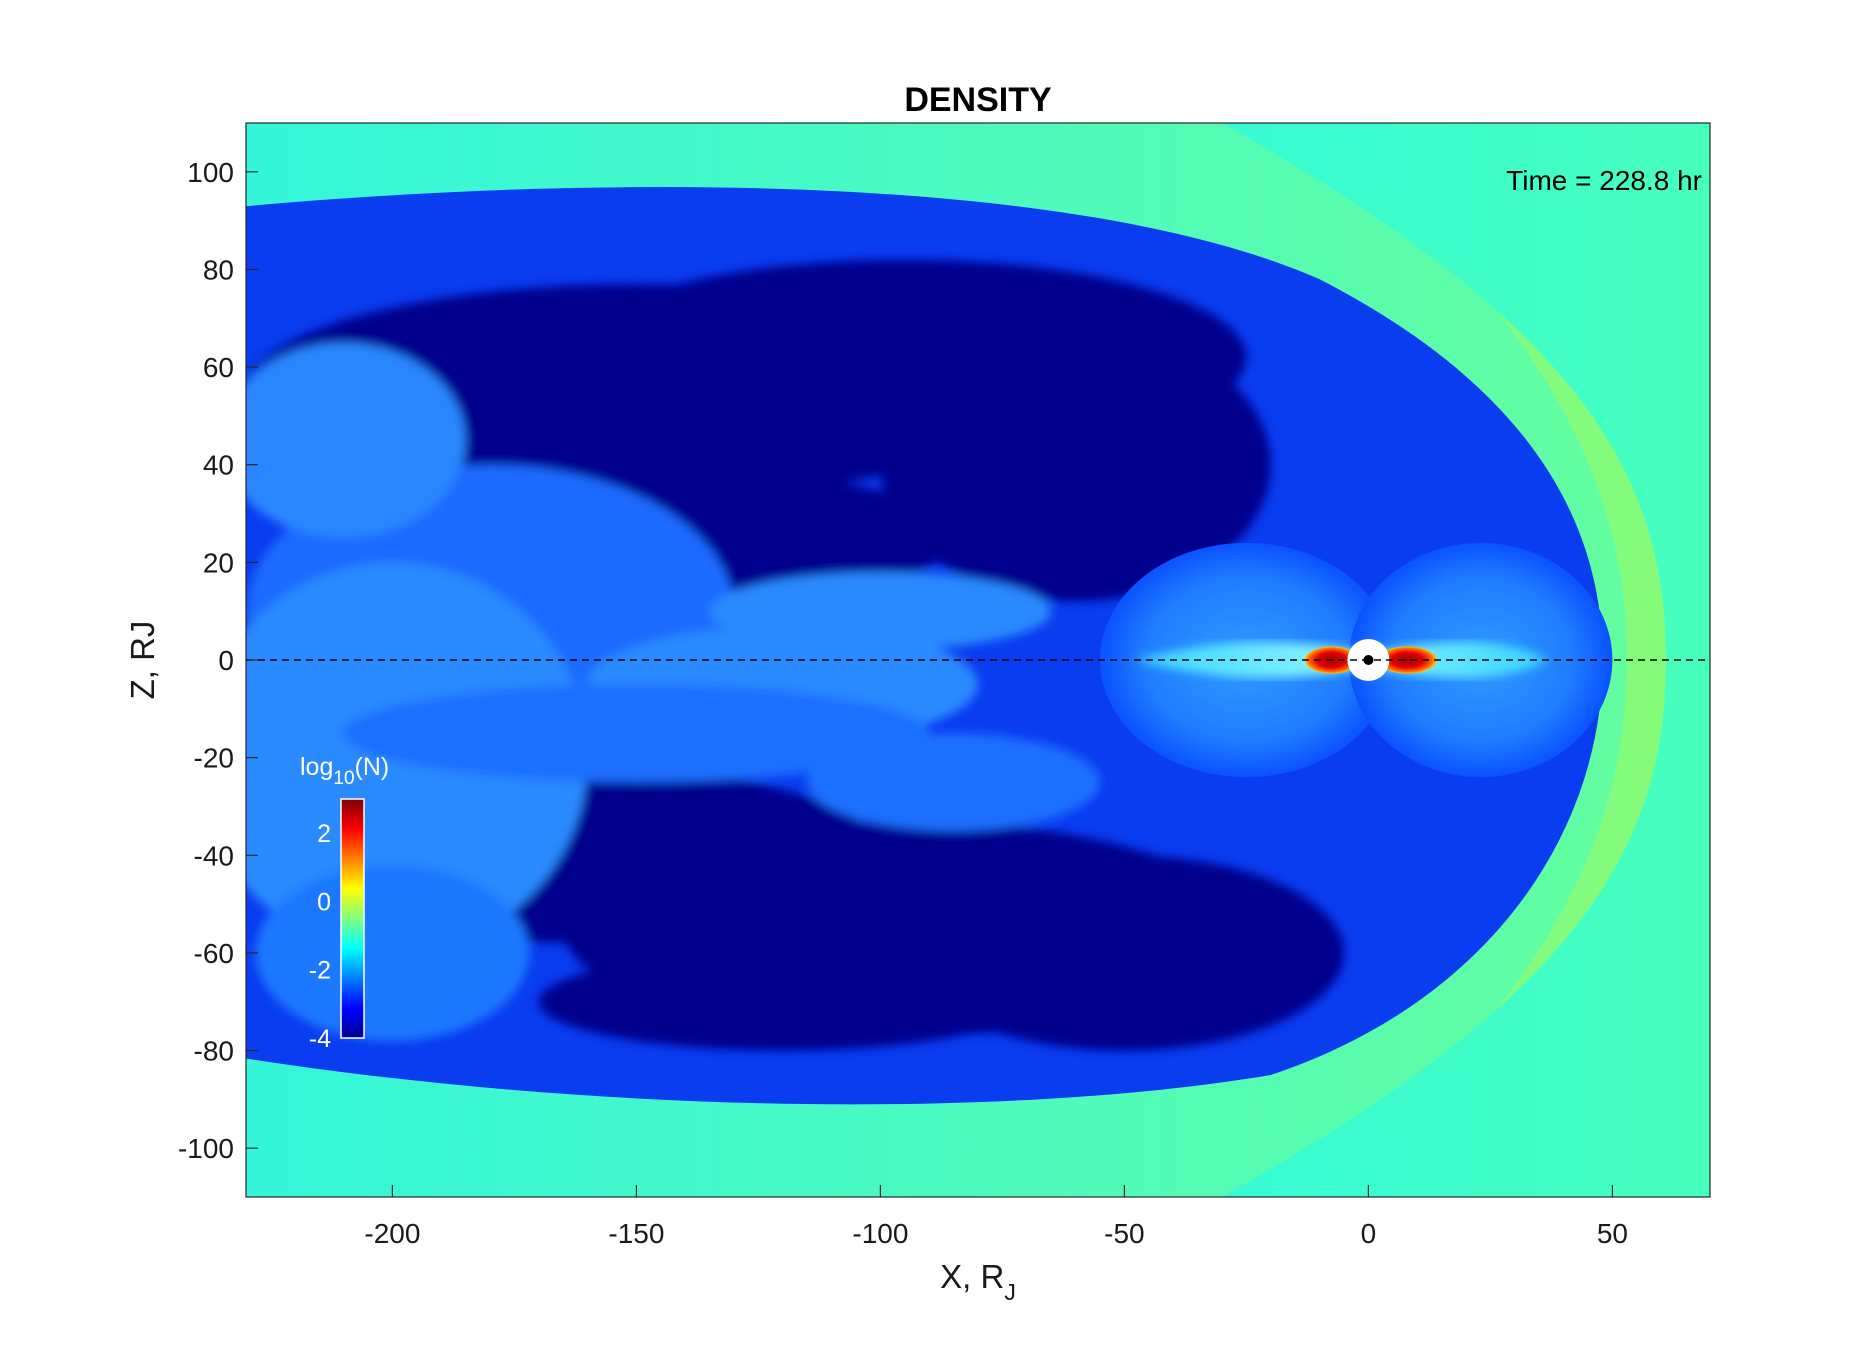 The image size is (1867, 1354). Describe the element at coordinates (218, 562) in the screenshot. I see `y-tick-label: 20` at that location.